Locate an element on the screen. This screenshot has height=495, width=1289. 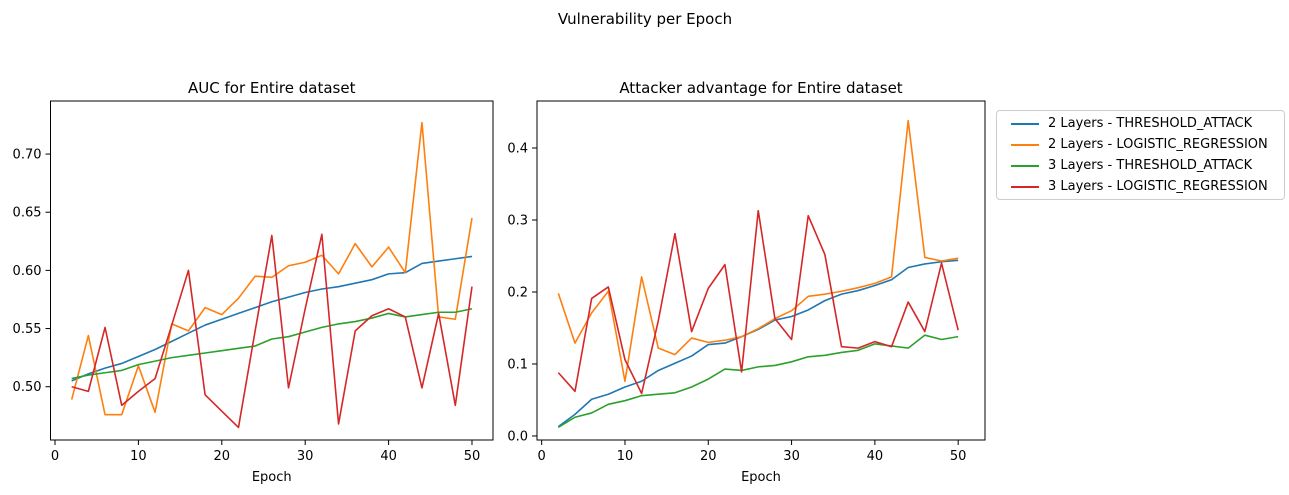
axes-title: Attacker advantage for Entire dataset is located at coordinates (760, 88).